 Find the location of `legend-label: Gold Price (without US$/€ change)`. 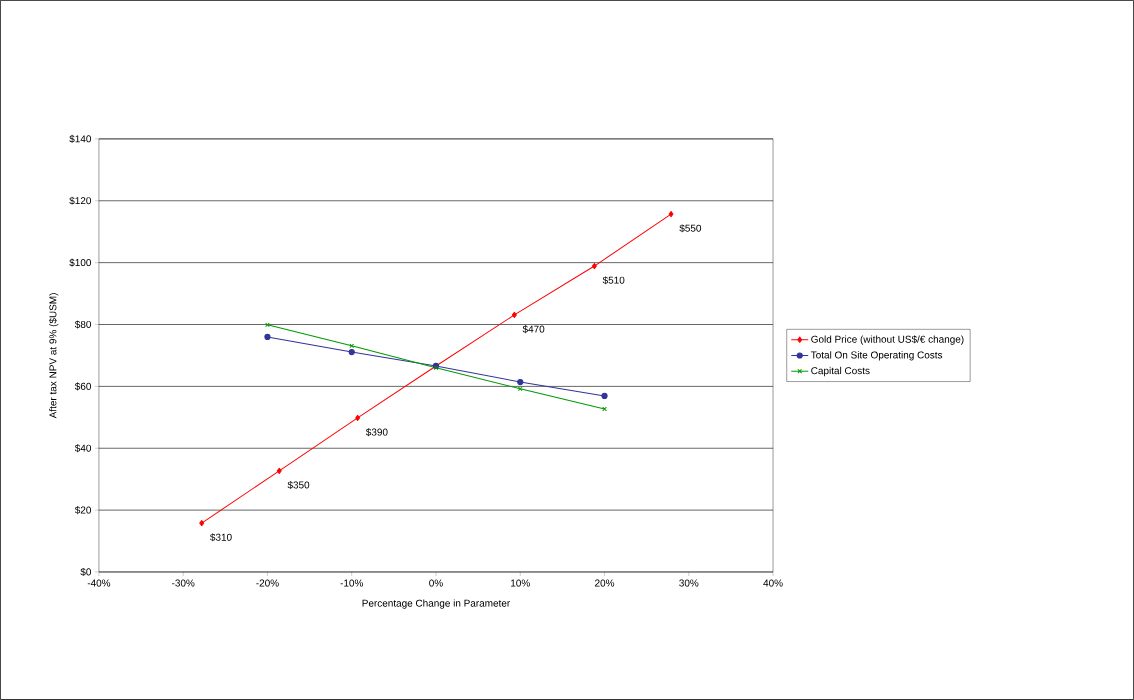

legend-label: Gold Price (without US$/€ change) is located at coordinates (887, 340).